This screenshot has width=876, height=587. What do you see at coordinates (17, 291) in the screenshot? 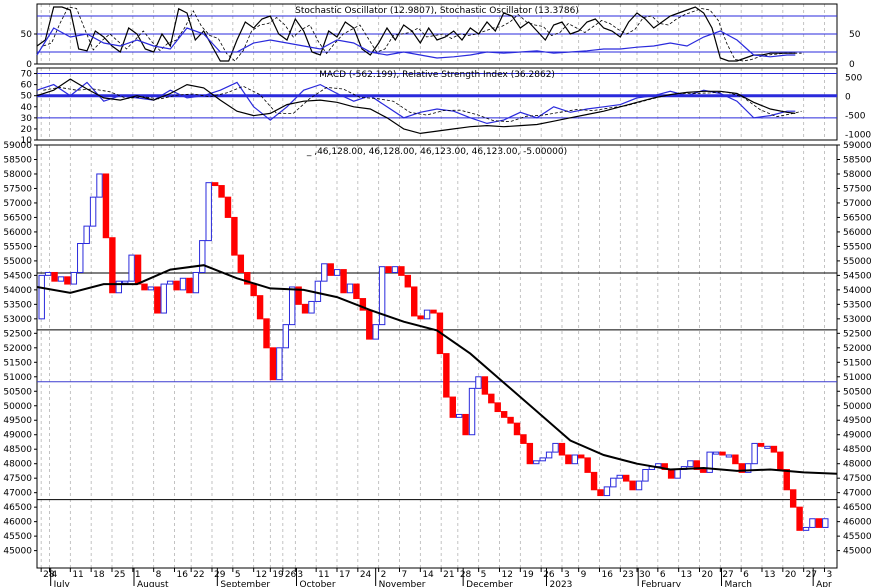
I see `y-tick-label-left-2-18: 54000` at bounding box center [17, 291].